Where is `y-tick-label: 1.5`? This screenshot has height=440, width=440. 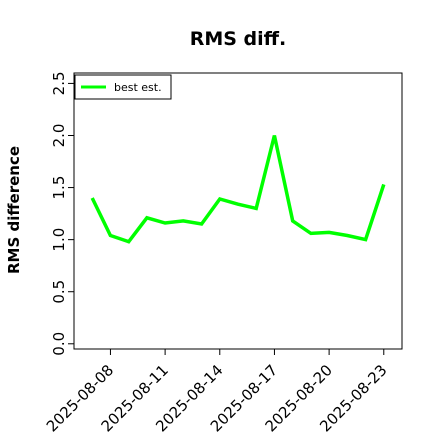 y-tick-label: 1.5 is located at coordinates (59, 188).